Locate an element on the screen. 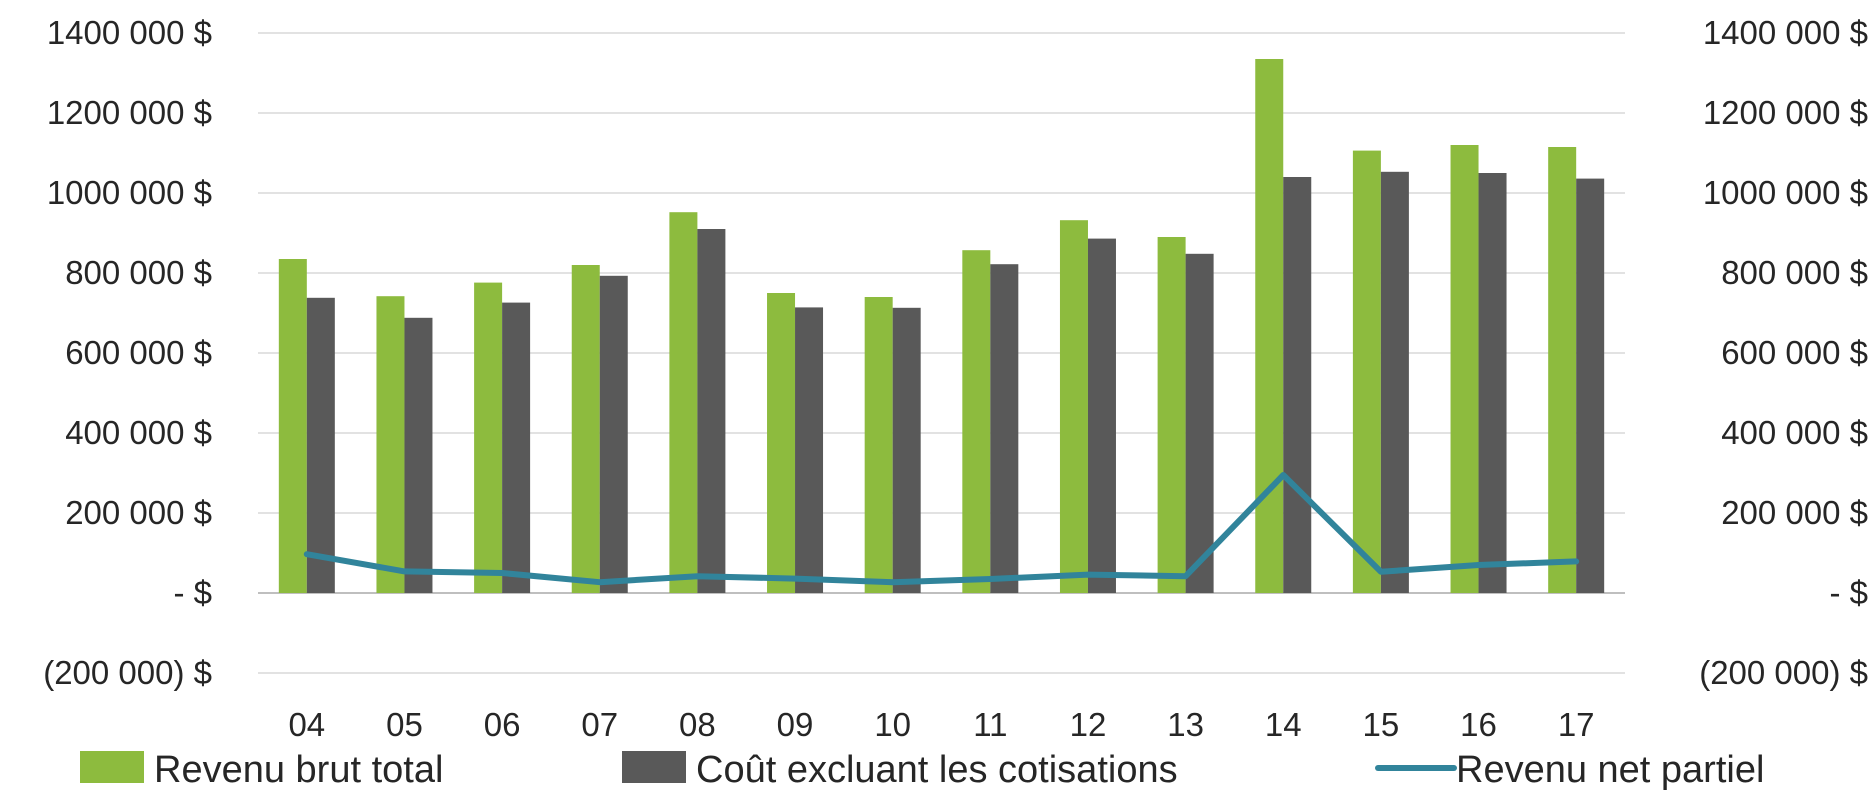 This screenshot has width=1875, height=806. x-tick-label: 07 is located at coordinates (599, 724).